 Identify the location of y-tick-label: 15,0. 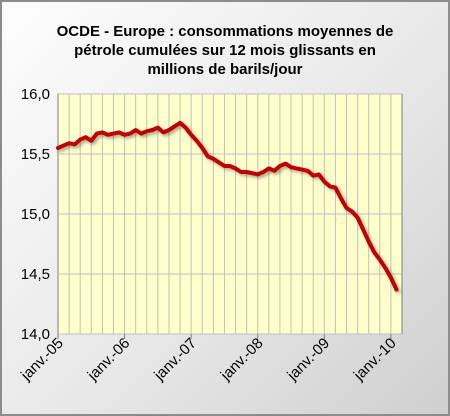
(35, 214).